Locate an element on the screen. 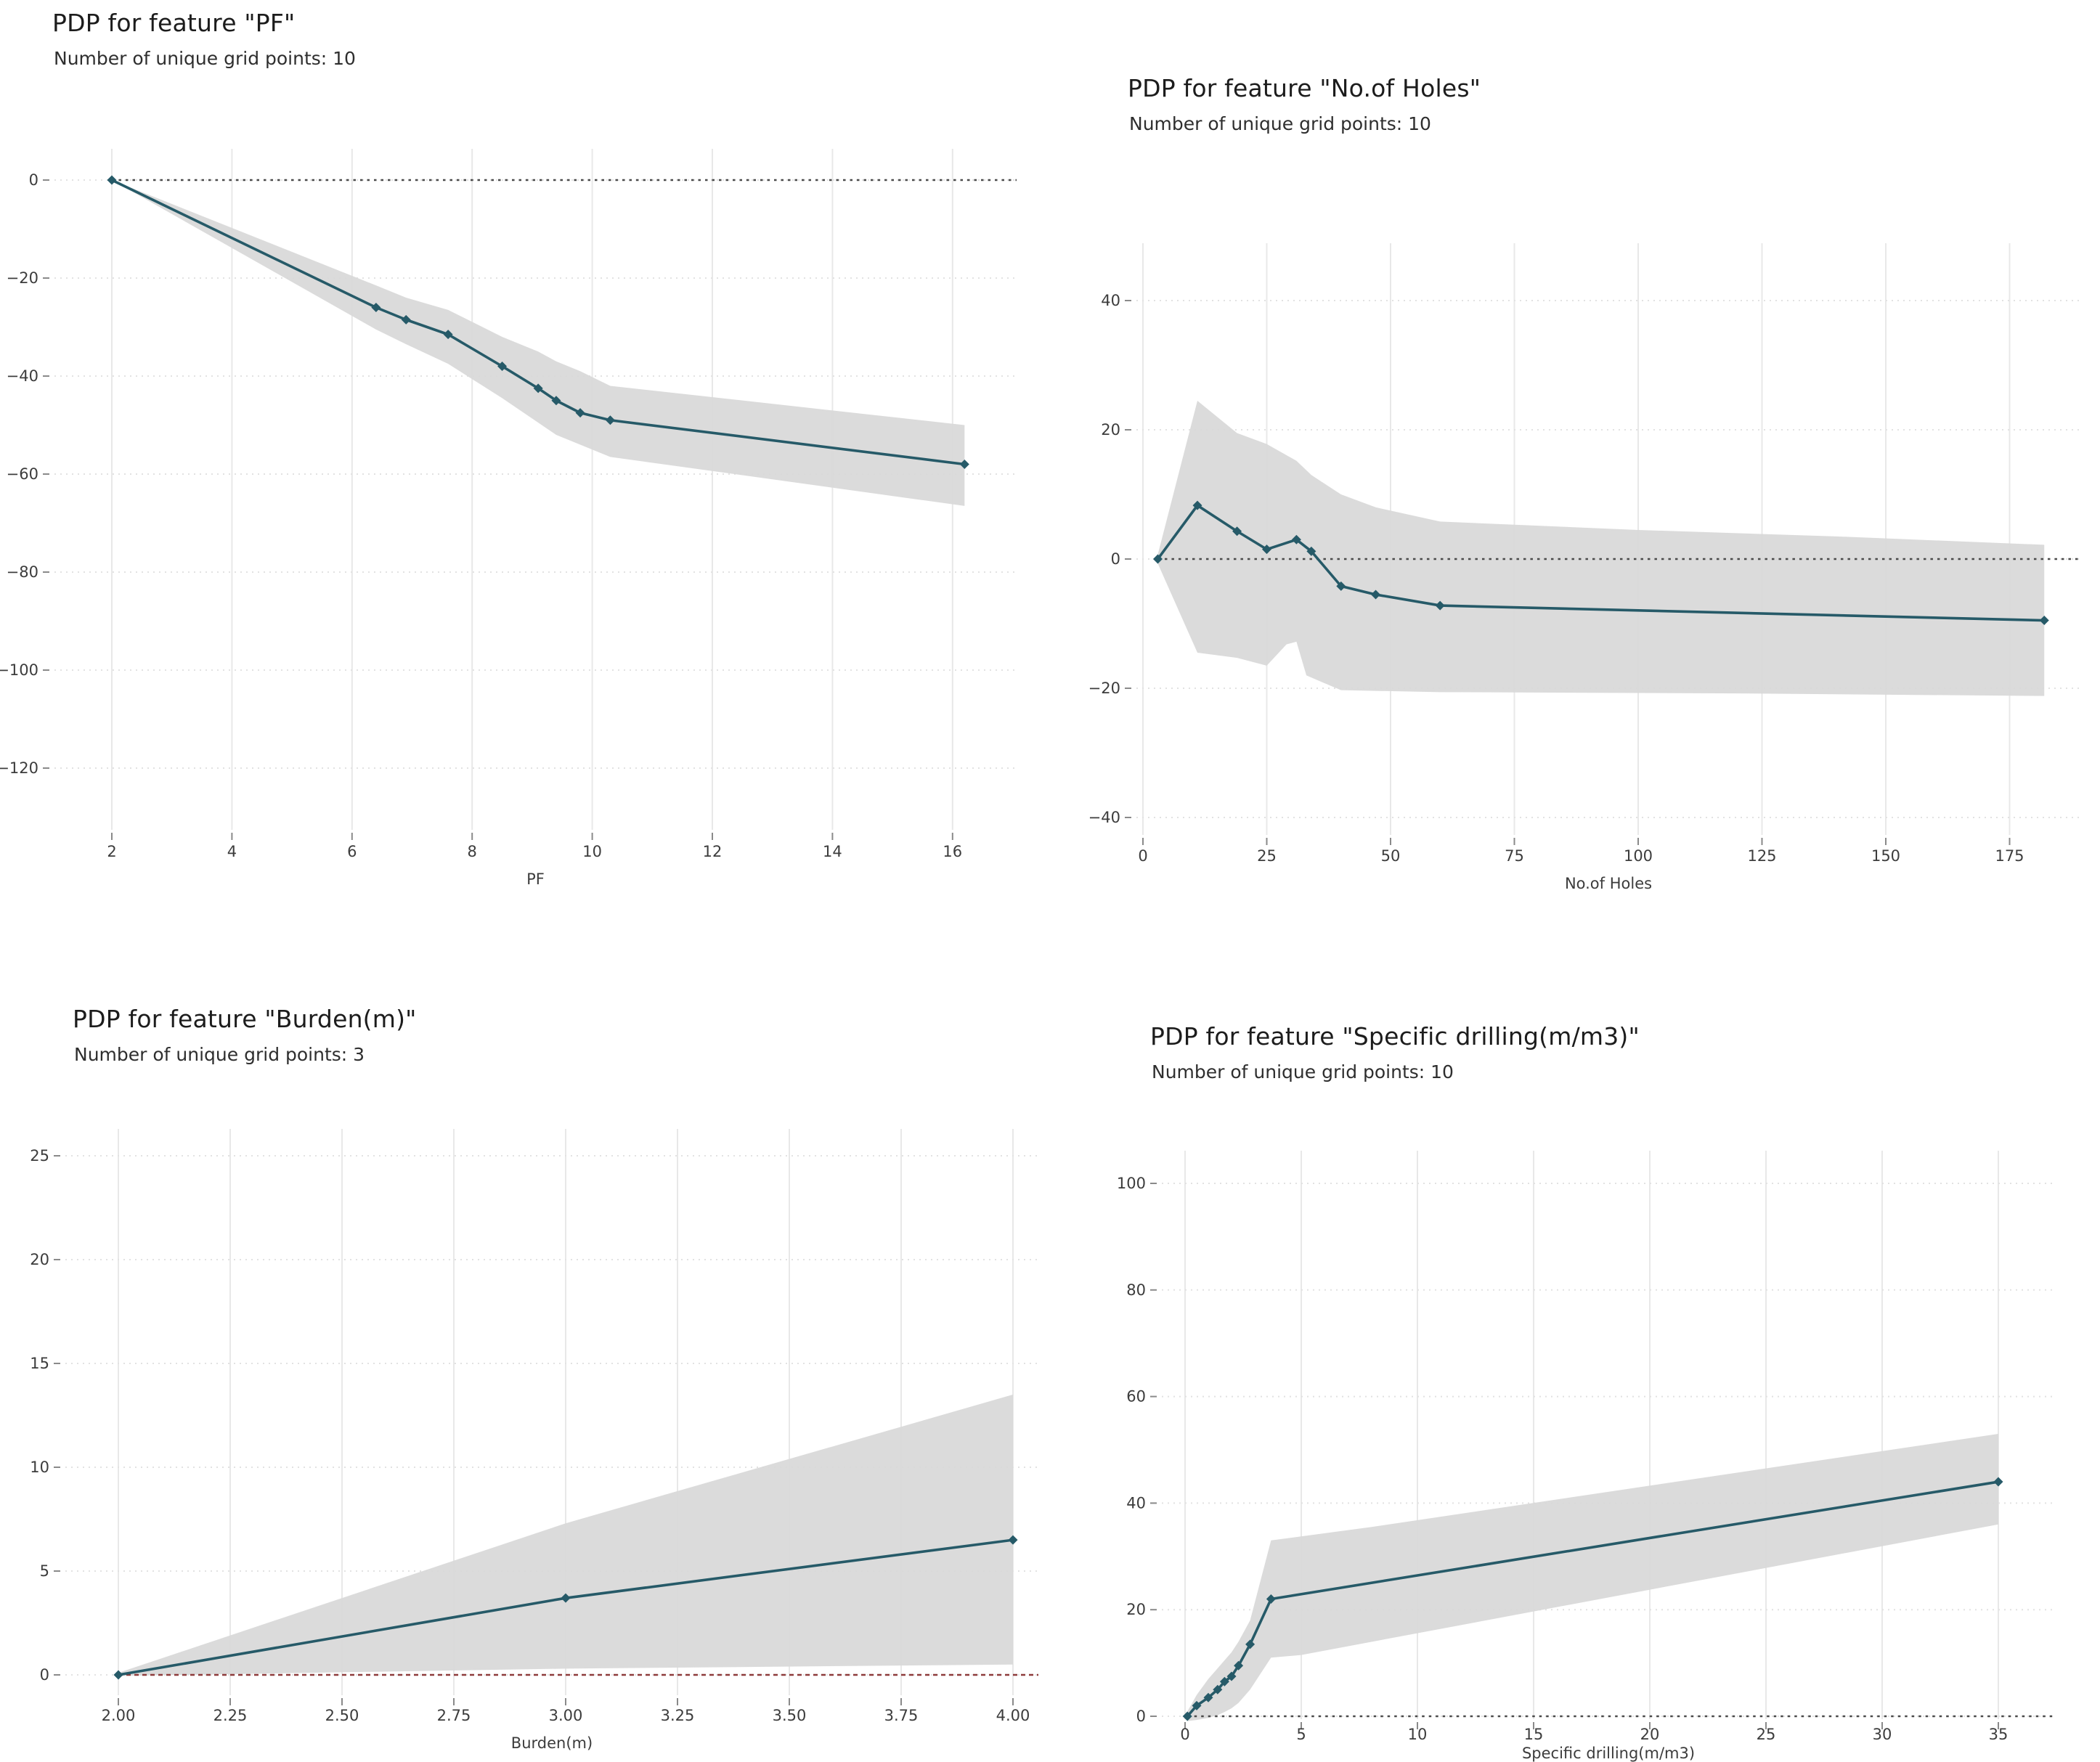 This screenshot has height=1762, width=2100. chart-title: PDP for feature "Burden(m)" is located at coordinates (245, 1019).